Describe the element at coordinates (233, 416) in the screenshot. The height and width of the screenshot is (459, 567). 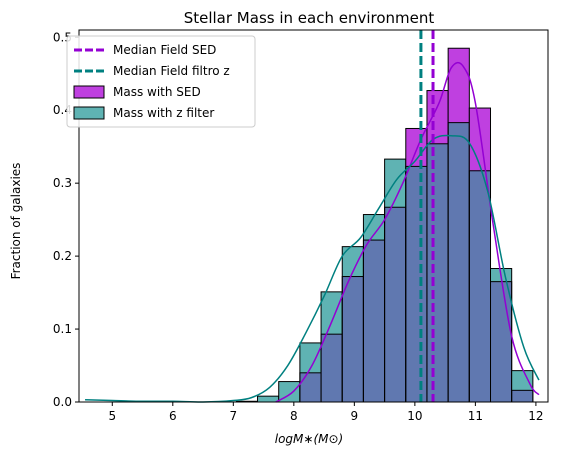
I see `x-tick-label: 7` at that location.